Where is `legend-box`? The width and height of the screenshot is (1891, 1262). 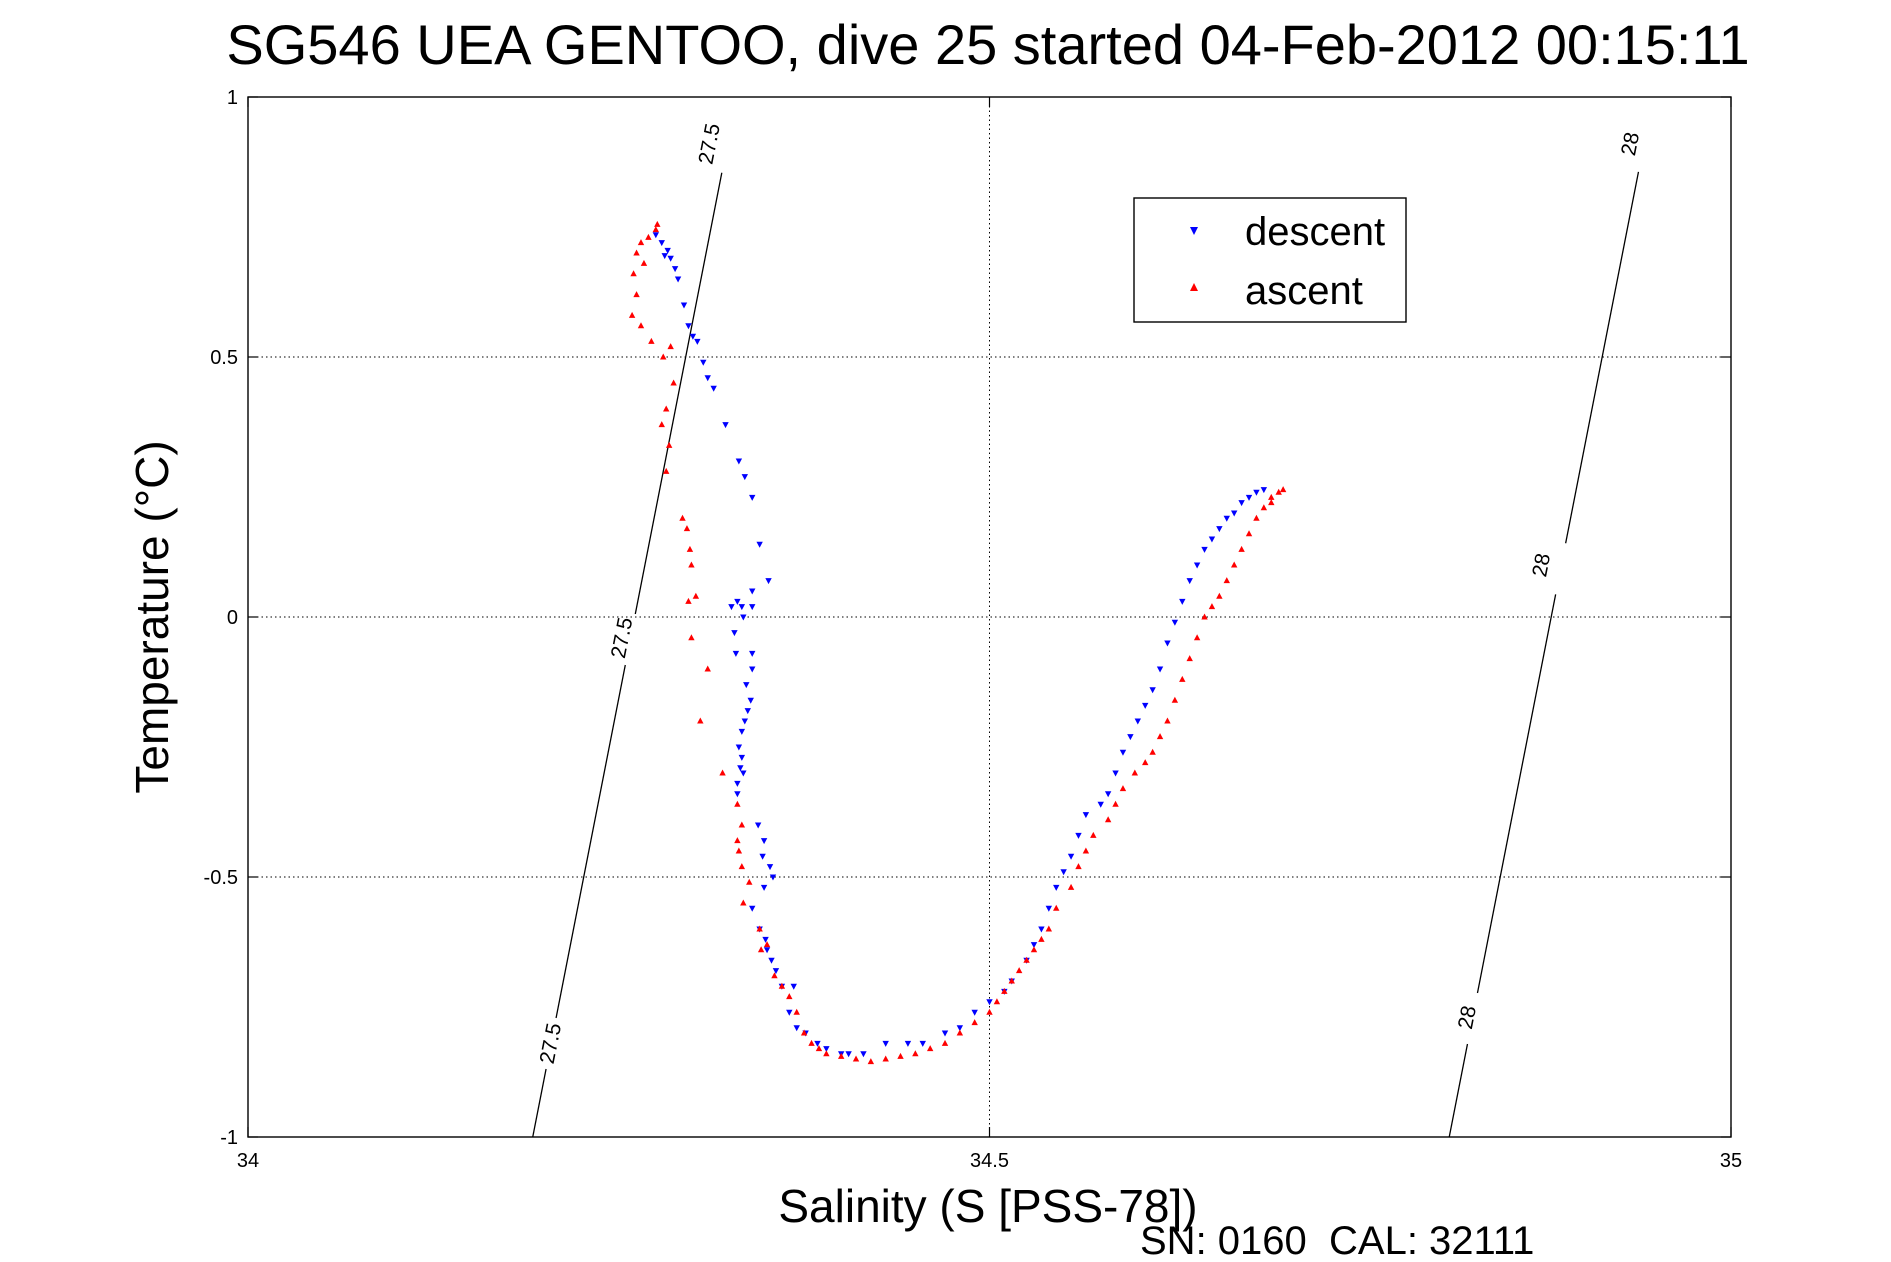 legend-box is located at coordinates (1270, 260).